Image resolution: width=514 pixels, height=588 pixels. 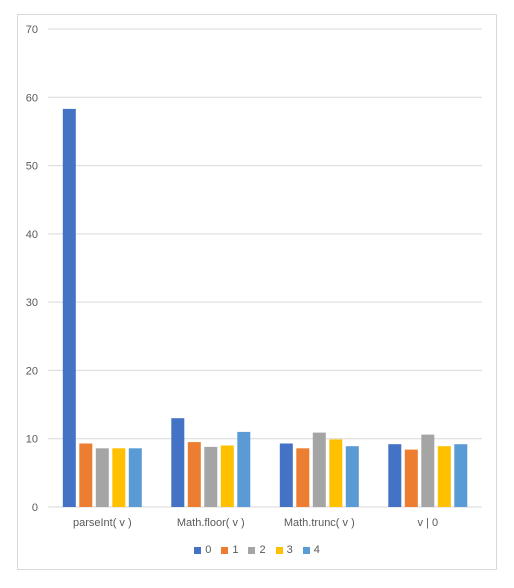 I want to click on legend: 0 1 2 3 4, so click(x=257, y=550).